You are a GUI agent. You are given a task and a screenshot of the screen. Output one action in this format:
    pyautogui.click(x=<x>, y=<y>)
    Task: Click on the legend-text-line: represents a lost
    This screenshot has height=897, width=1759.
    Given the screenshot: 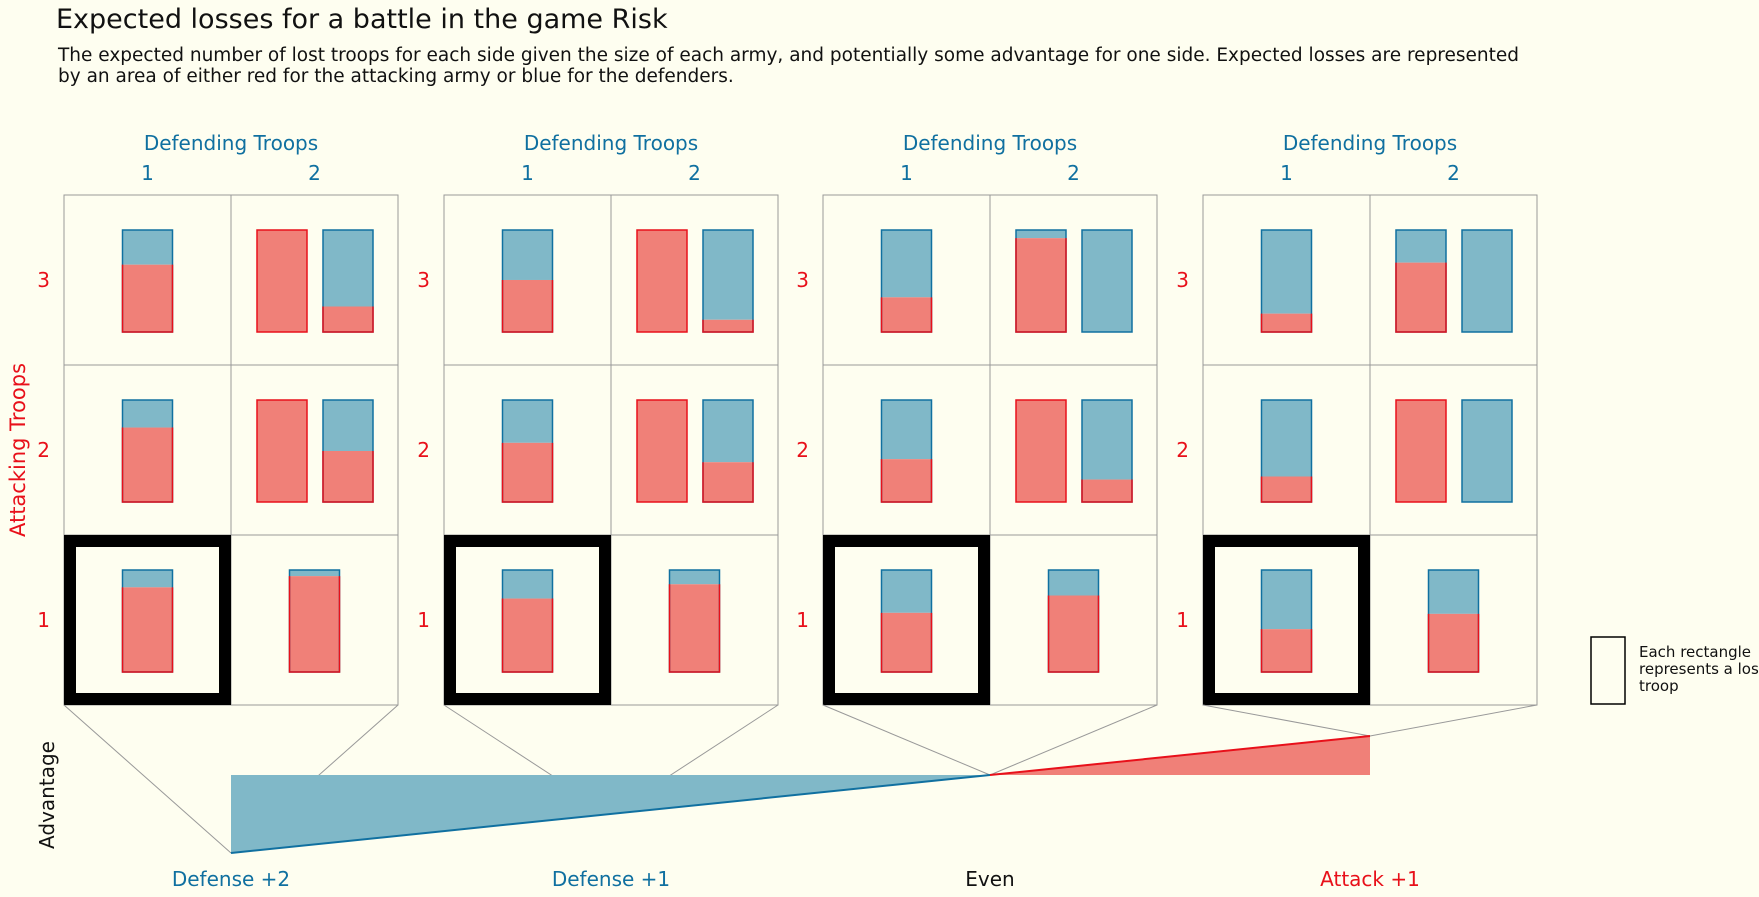 What is the action you would take?
    pyautogui.click(x=1699, y=669)
    